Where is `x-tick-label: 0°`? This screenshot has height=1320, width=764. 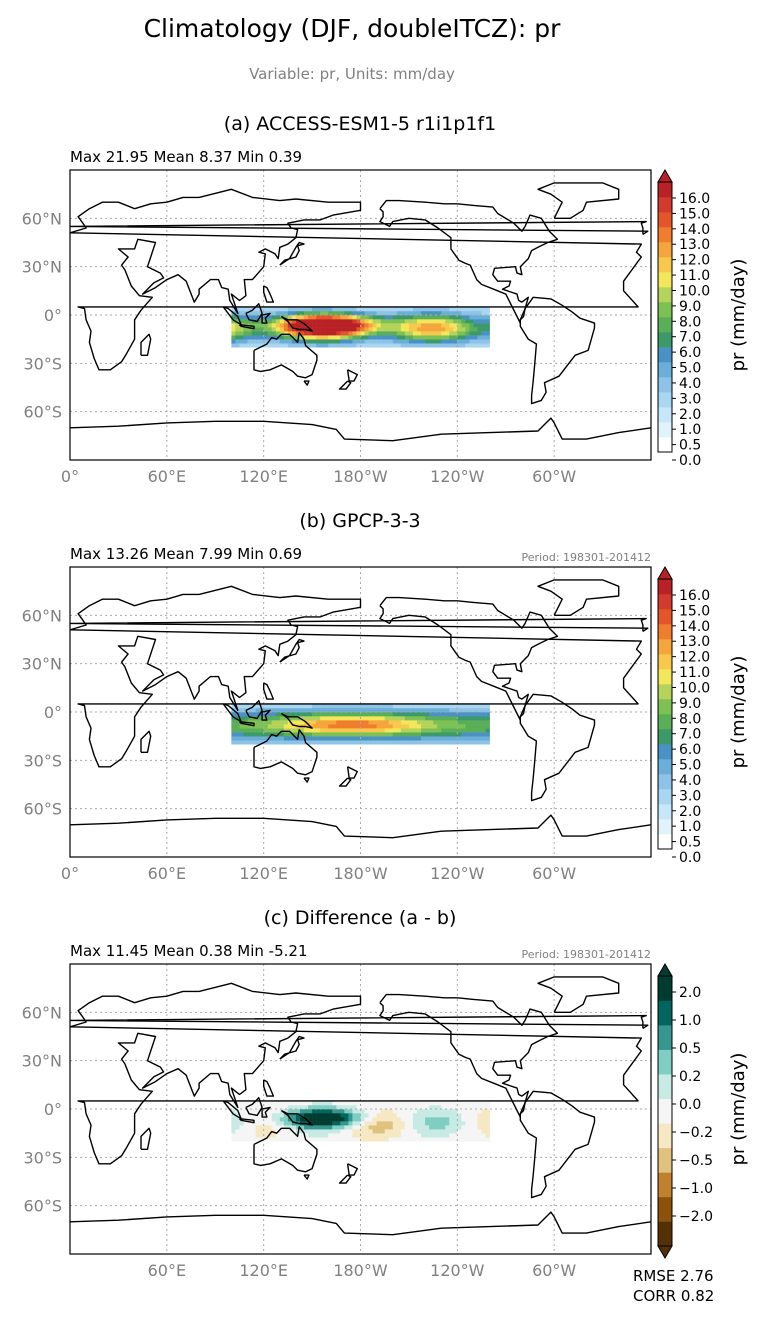 x-tick-label: 0° is located at coordinates (70, 873).